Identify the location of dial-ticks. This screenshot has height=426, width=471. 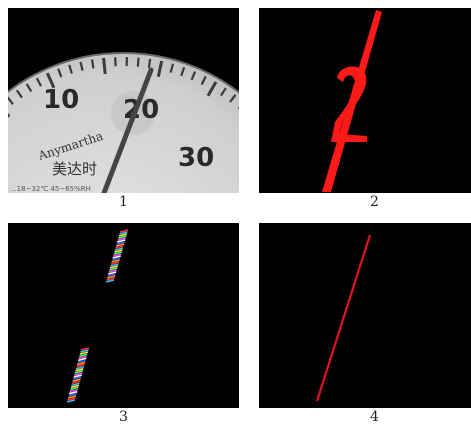
(123, 87).